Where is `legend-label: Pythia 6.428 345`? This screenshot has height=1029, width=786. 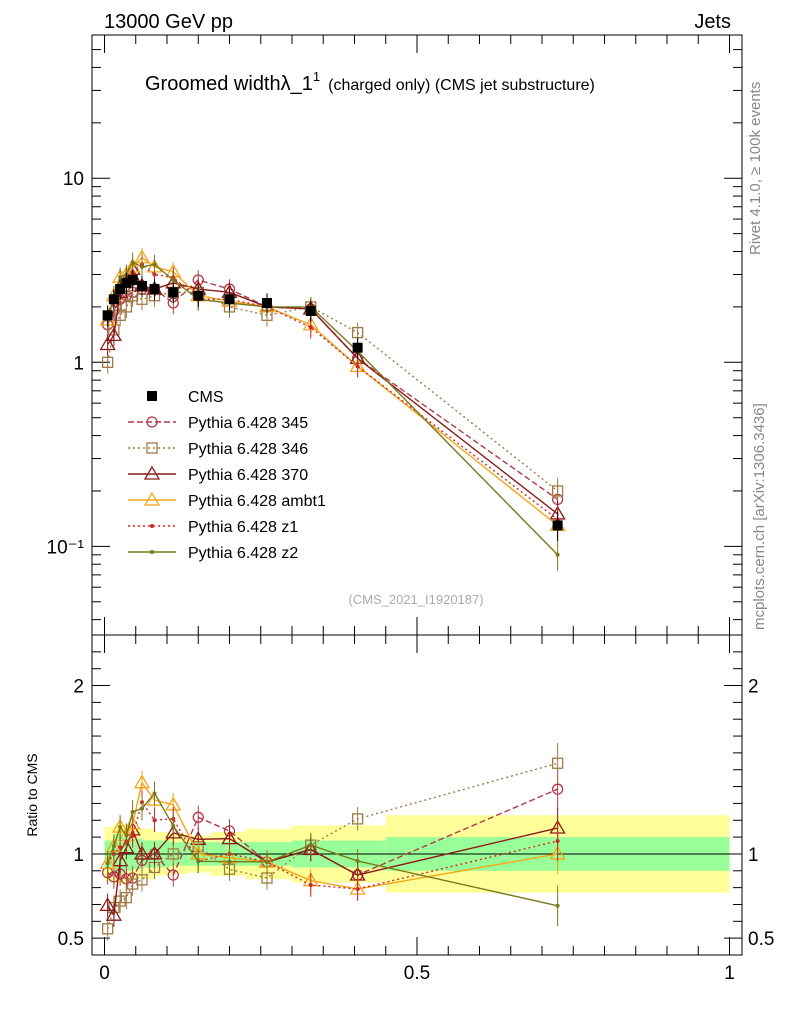
legend-label: Pythia 6.428 345 is located at coordinates (248, 423).